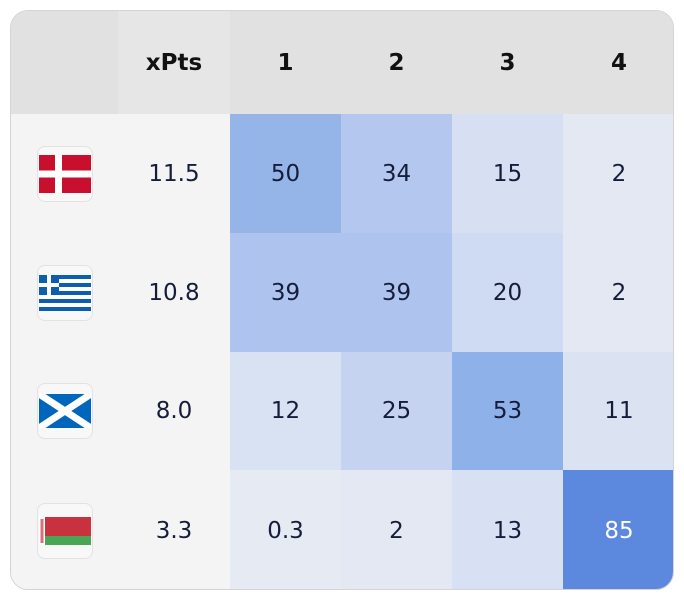  Describe the element at coordinates (507, 62) in the screenshot. I see `header-position-3: 3` at that location.